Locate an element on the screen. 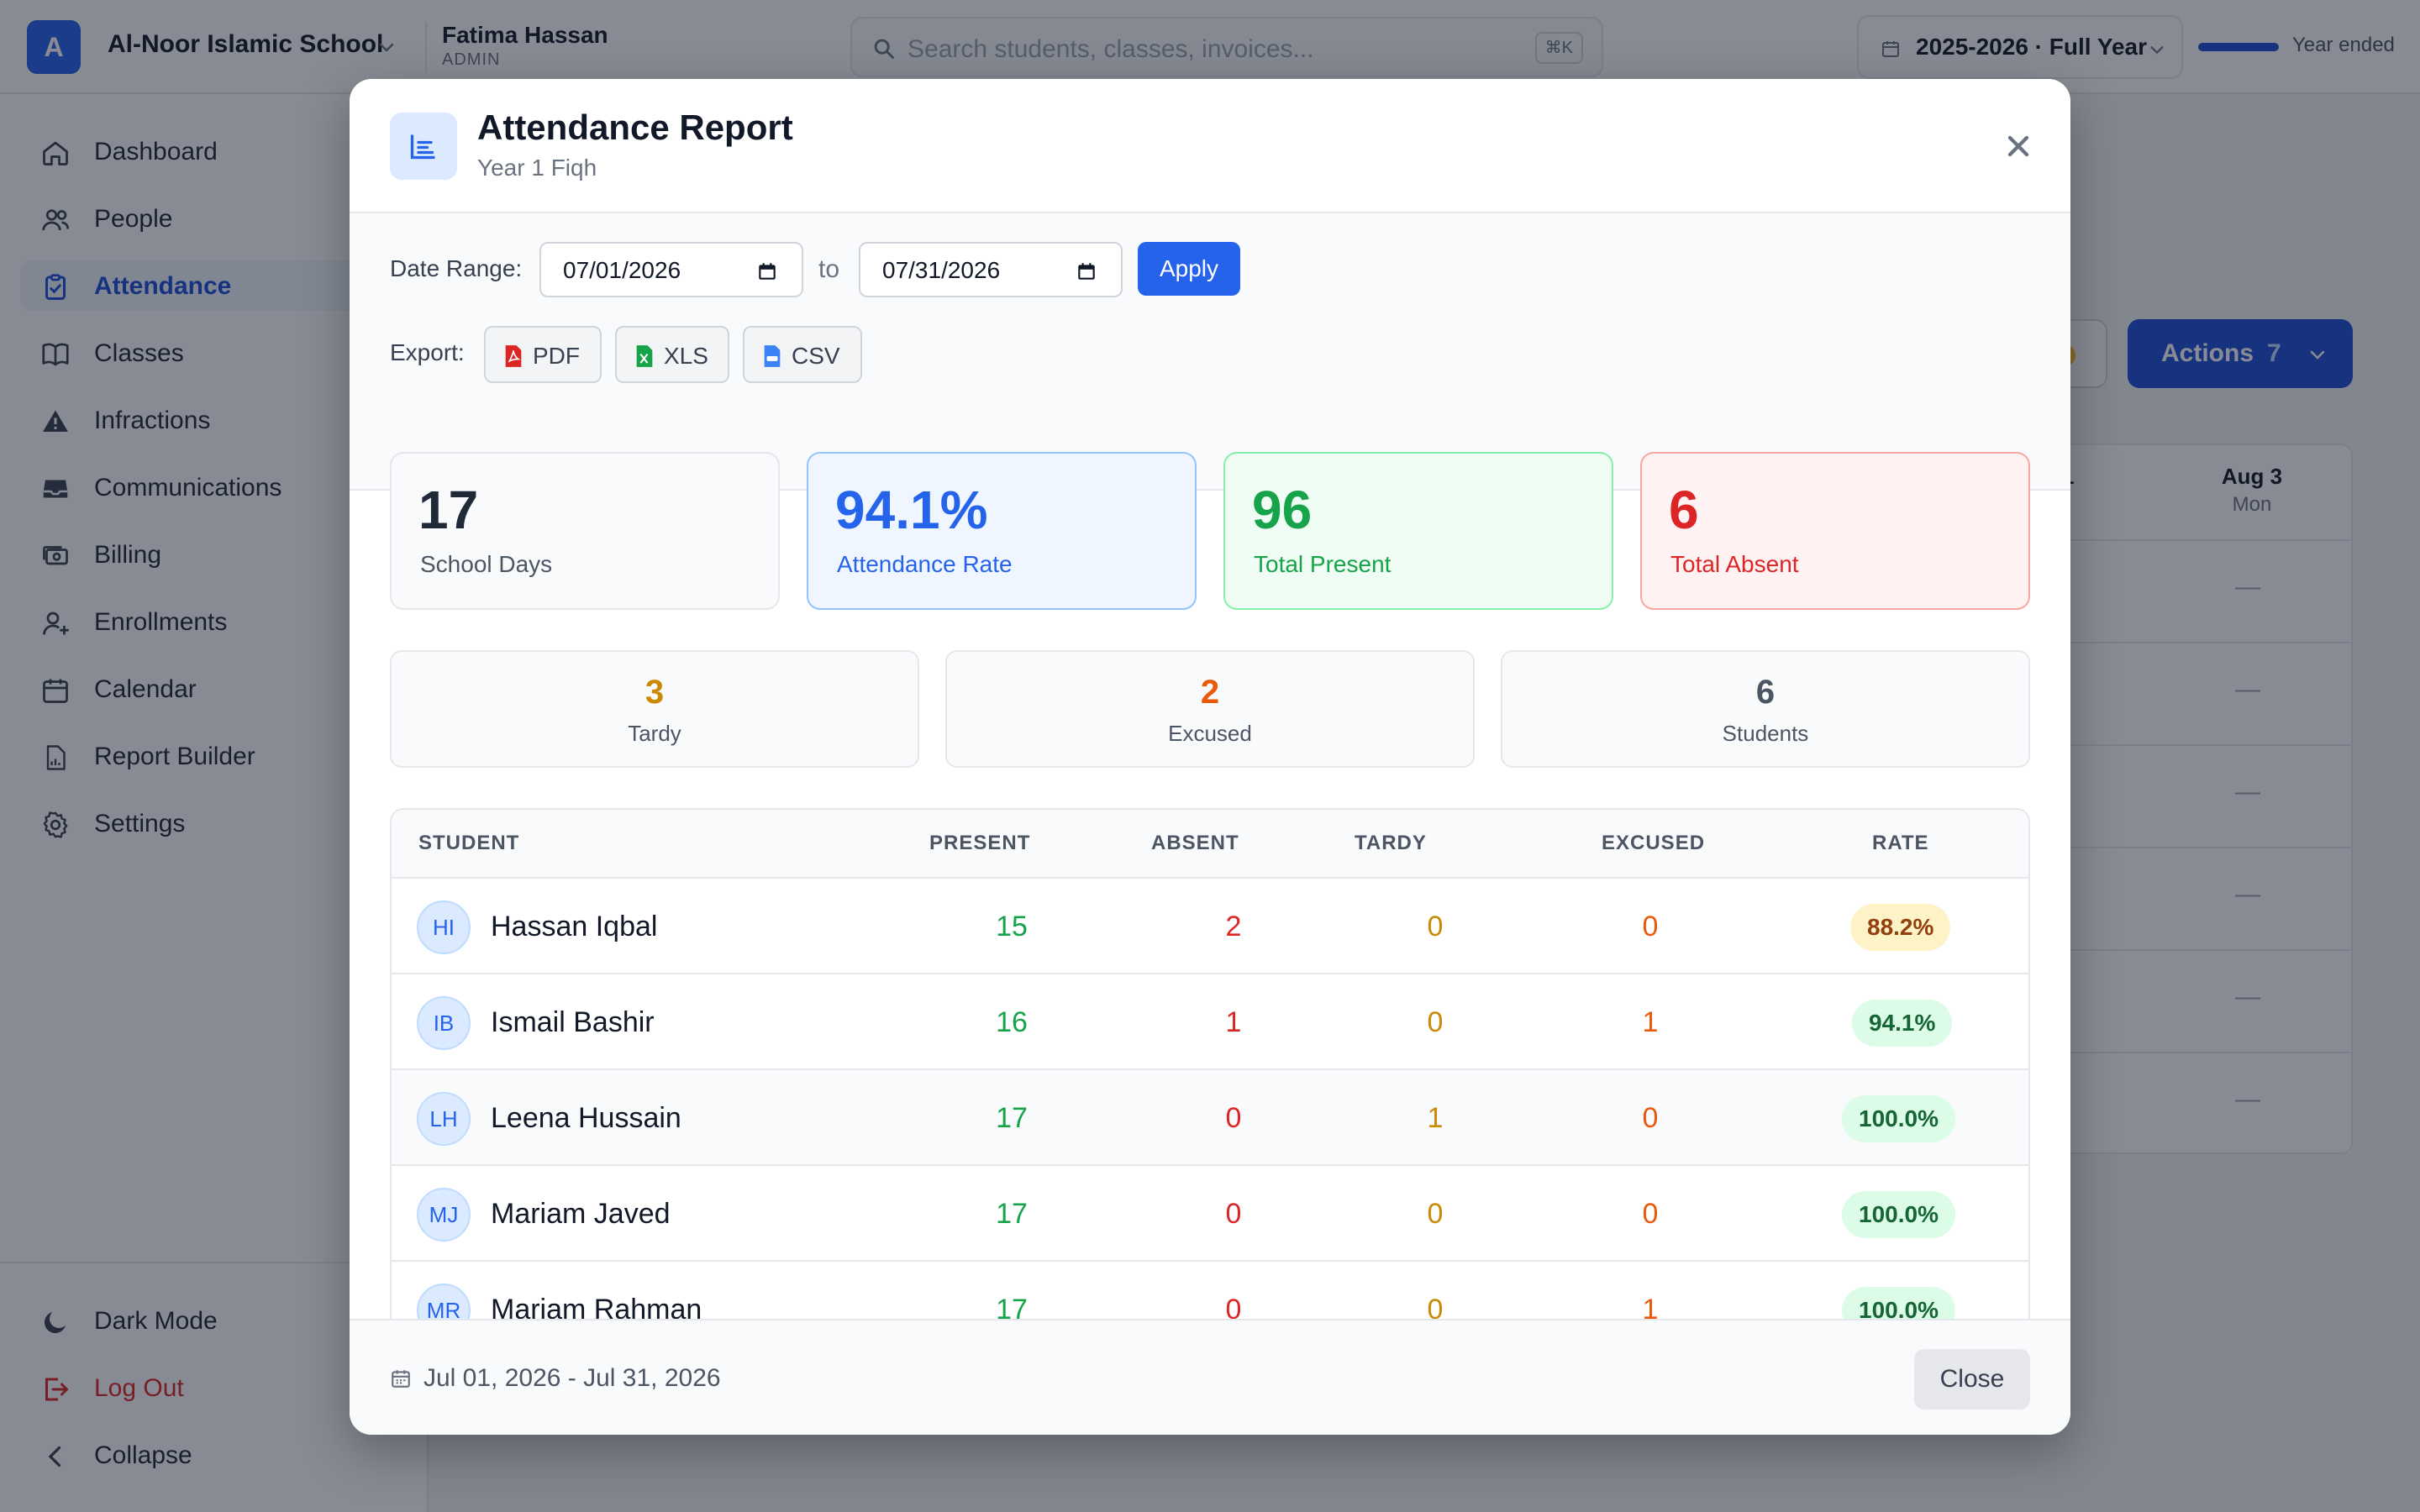  close-button: Close is located at coordinates (1972, 1379).